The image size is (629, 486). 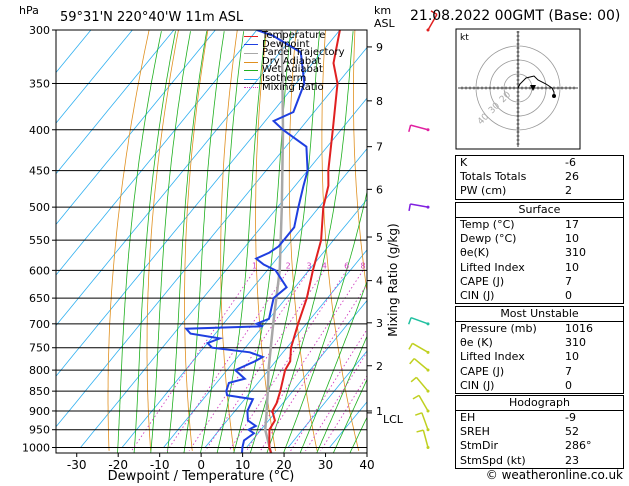 What do you see at coordinates (488, 239) in the screenshot?
I see `table-key: Dewp (°C)` at bounding box center [488, 239].